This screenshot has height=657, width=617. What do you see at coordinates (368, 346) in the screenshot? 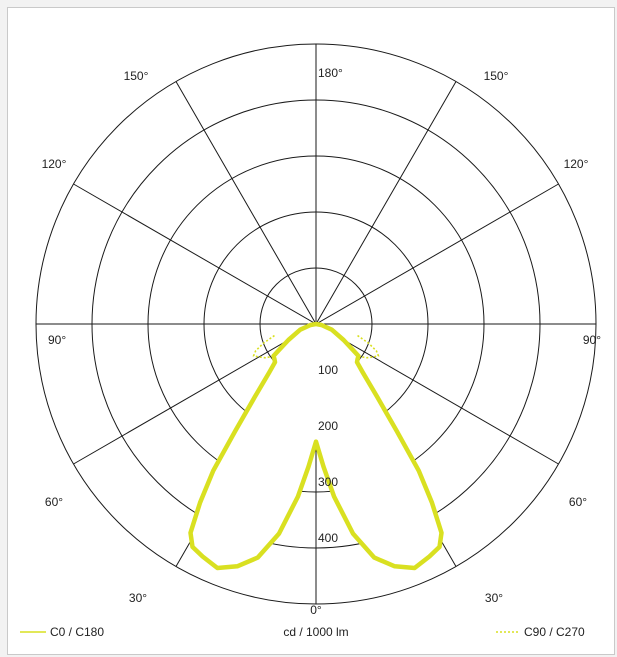
I see `curve-line-c90-c270-right` at bounding box center [368, 346].